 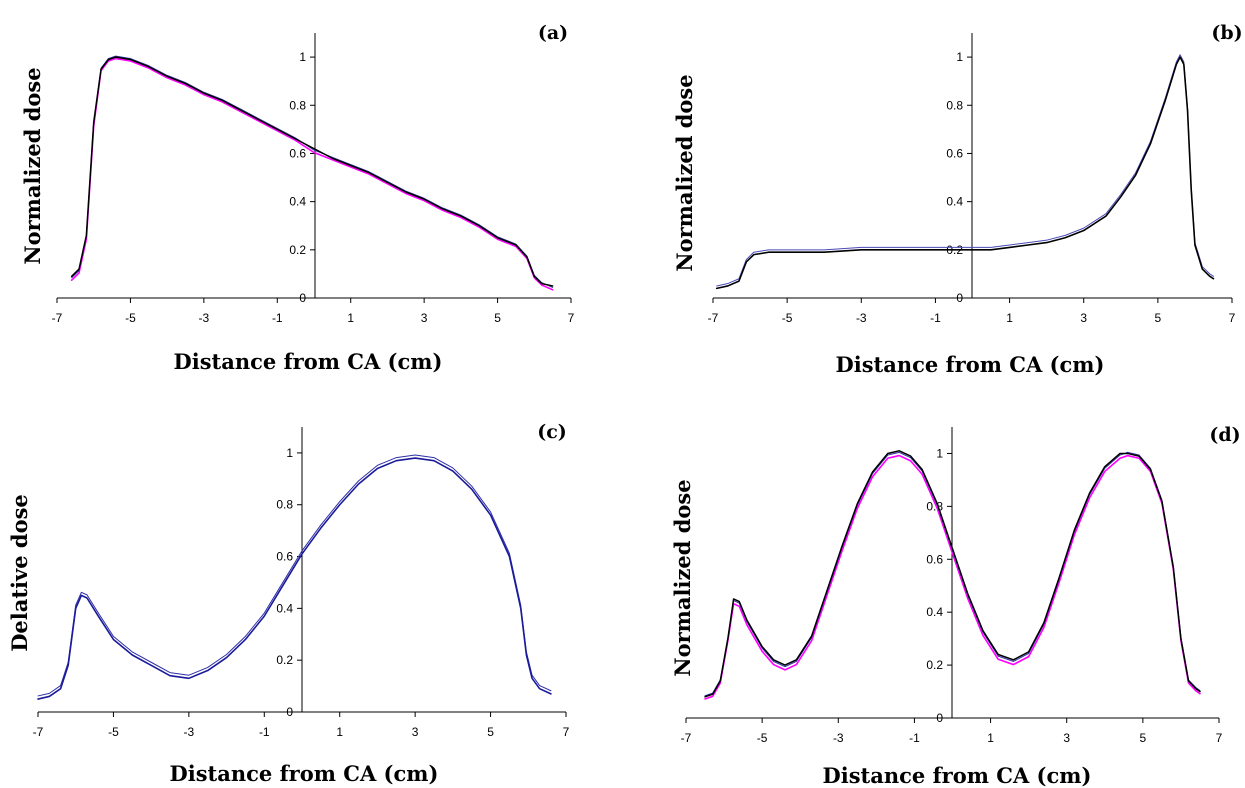 I want to click on panel-label: (c), so click(x=552, y=432).